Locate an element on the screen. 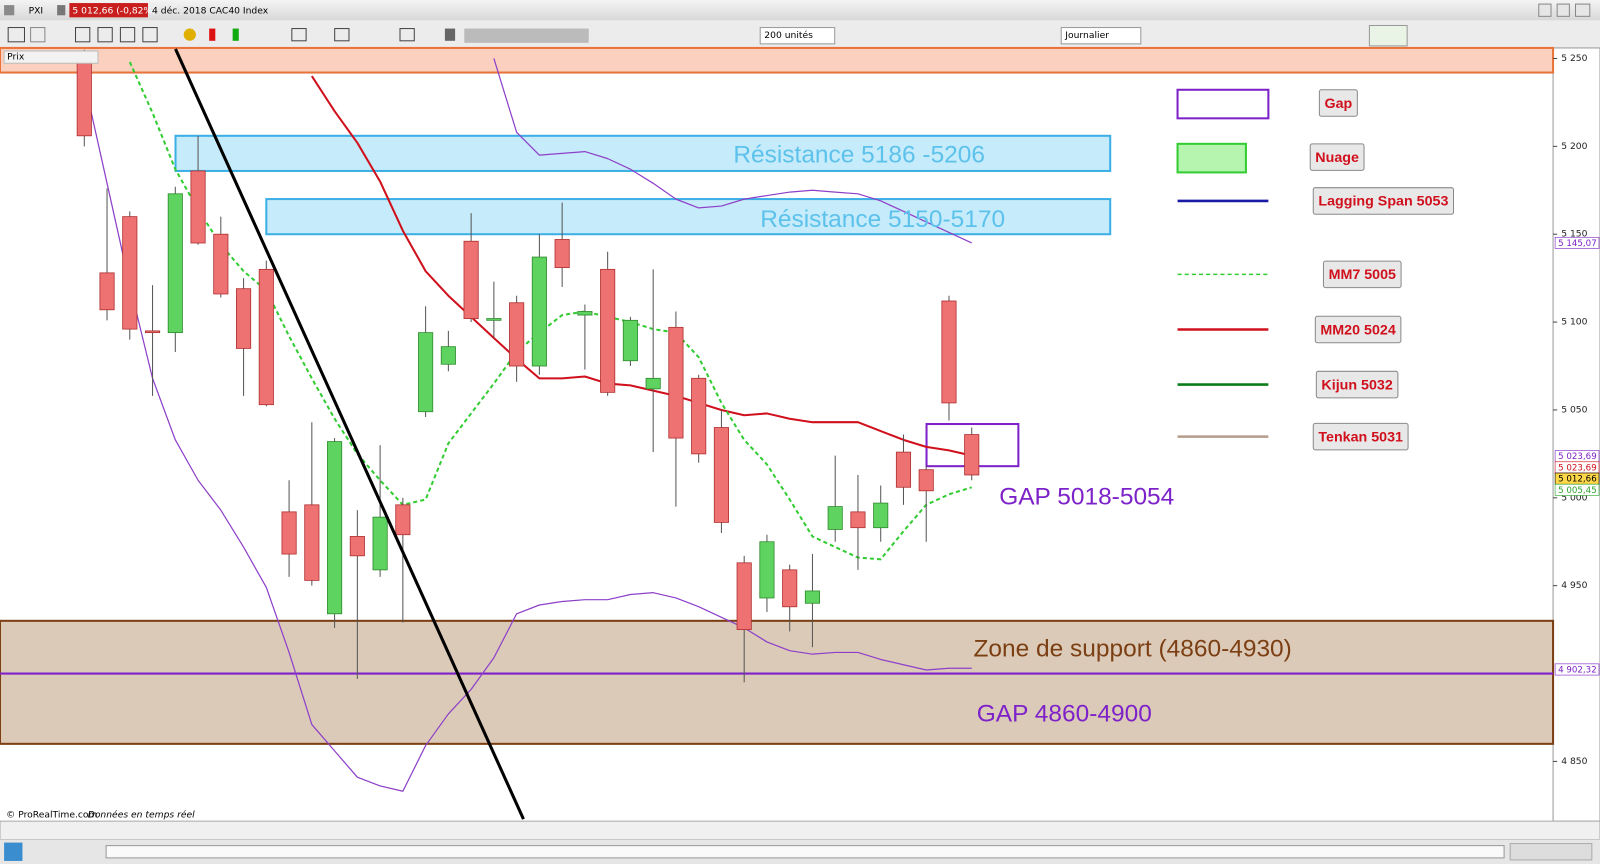 This screenshot has height=864, width=1600. info-icon is located at coordinates (61, 10).